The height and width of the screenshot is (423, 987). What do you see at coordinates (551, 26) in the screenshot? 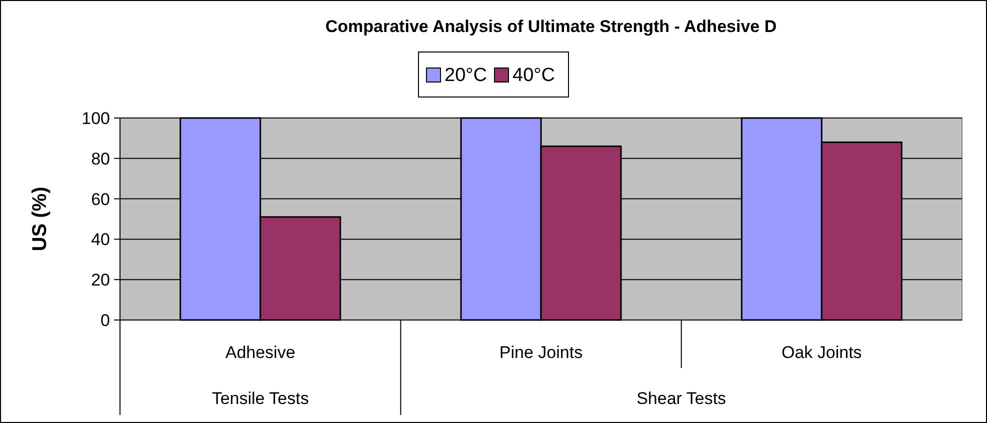
I see `chart-title: Comparative Analysis of Ultimate Strength - Adhesive D` at bounding box center [551, 26].